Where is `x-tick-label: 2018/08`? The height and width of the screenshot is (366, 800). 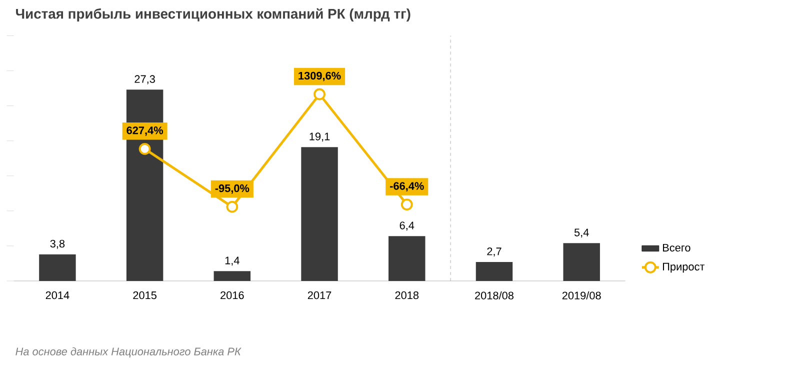
x-tick-label: 2018/08 is located at coordinates (494, 295).